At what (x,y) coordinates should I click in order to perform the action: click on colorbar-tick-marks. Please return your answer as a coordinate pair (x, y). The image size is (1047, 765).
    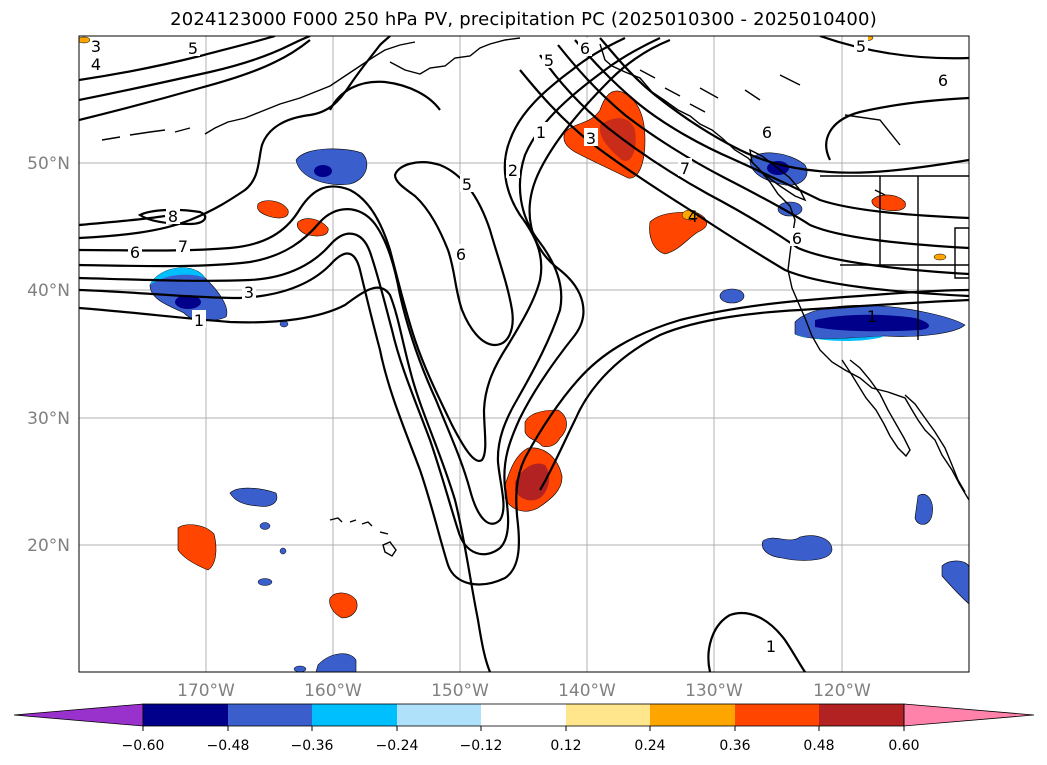
    Looking at the image, I should click on (523, 728).